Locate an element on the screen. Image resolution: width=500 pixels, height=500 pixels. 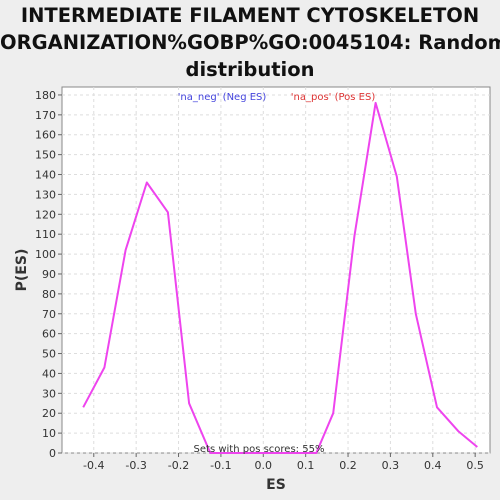
y-tick-label: 120 is located at coordinates (45, 214).